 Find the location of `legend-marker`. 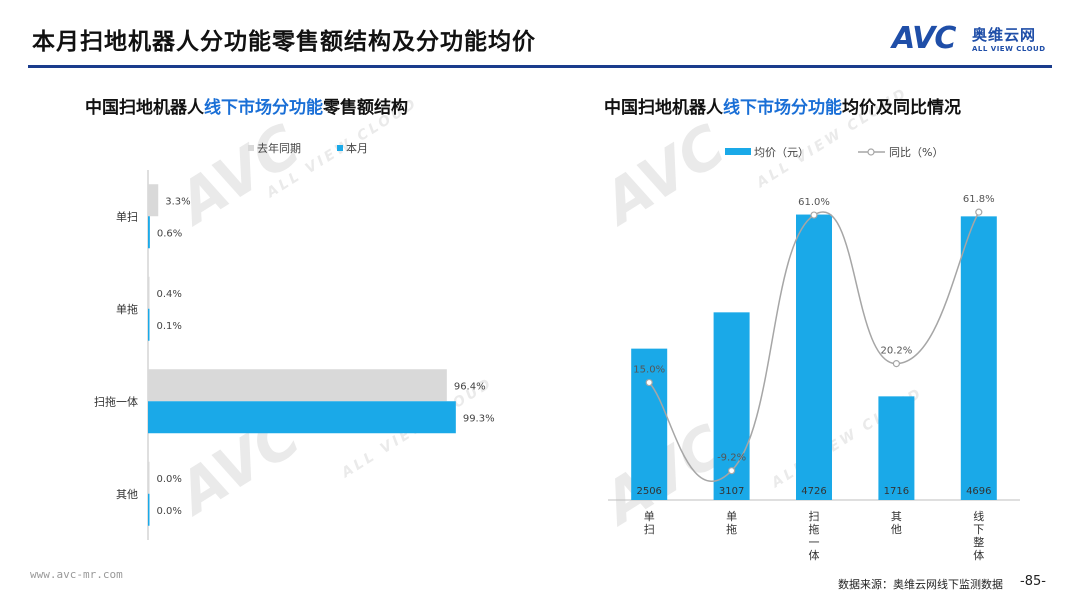

legend-marker is located at coordinates (871, 152).